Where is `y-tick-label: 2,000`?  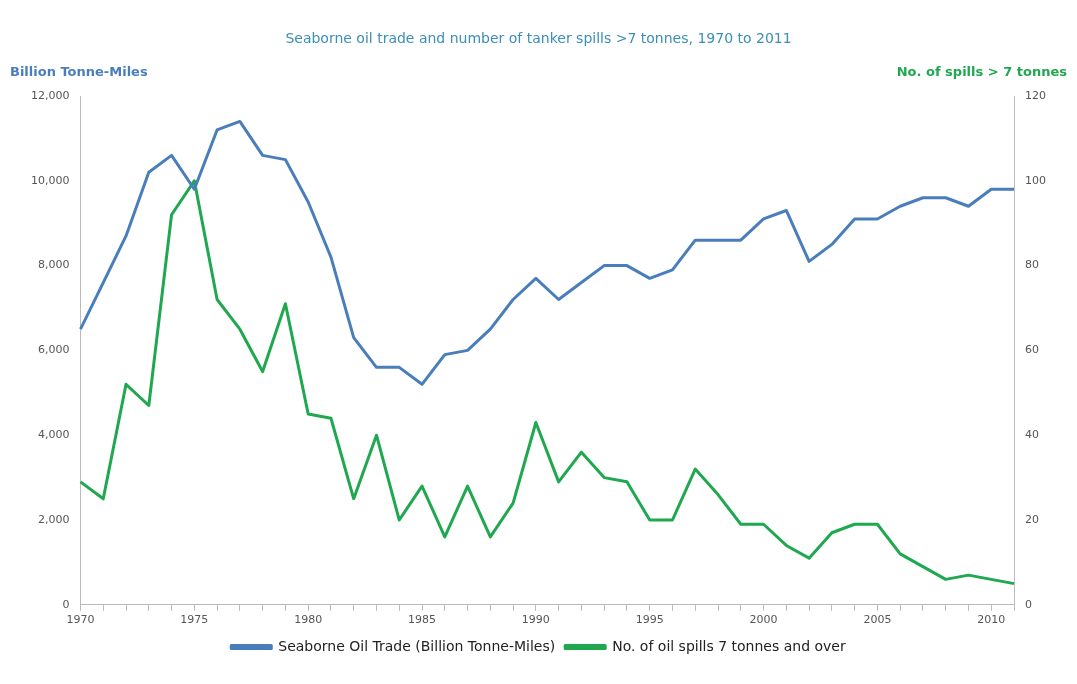 y-tick-label: 2,000 is located at coordinates (53, 519).